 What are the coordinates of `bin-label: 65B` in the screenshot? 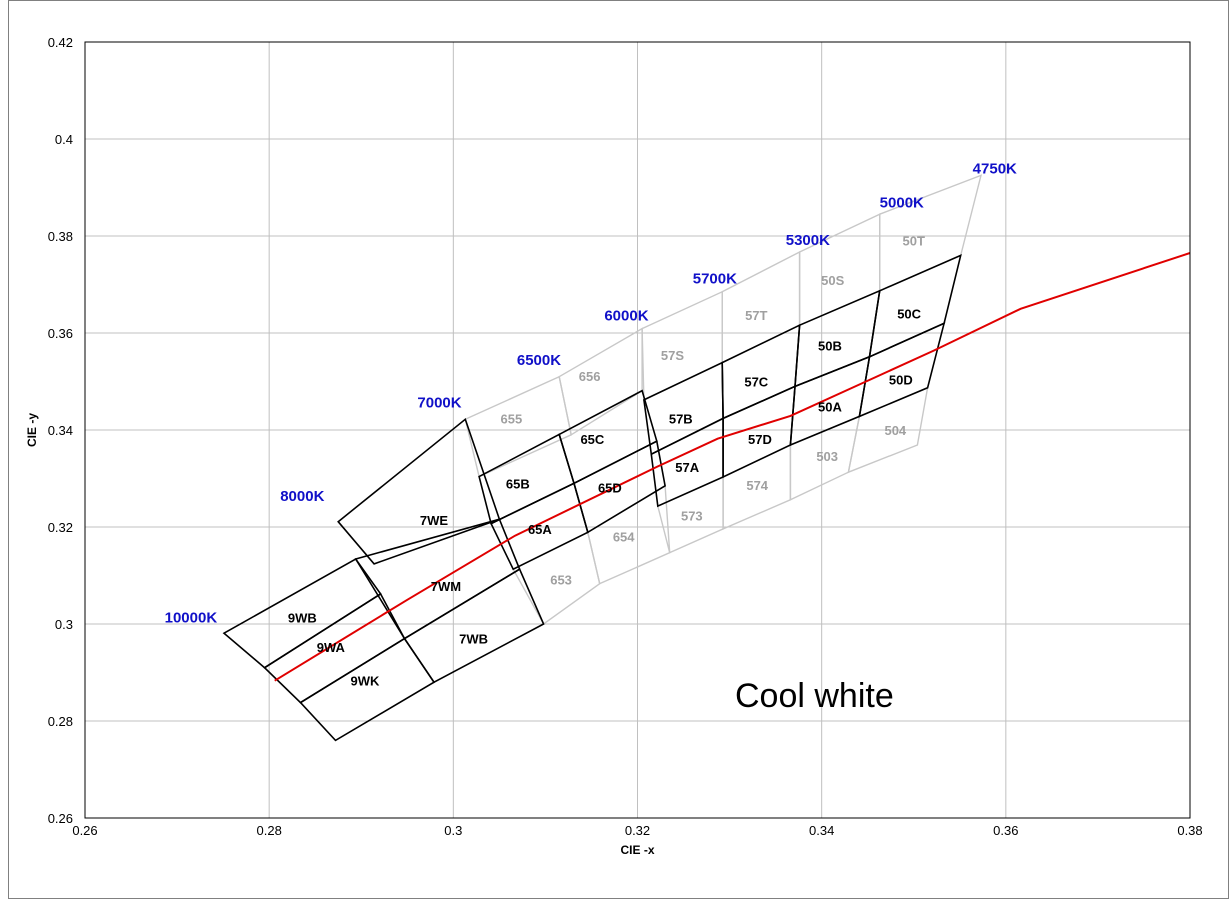 It's located at (518, 483).